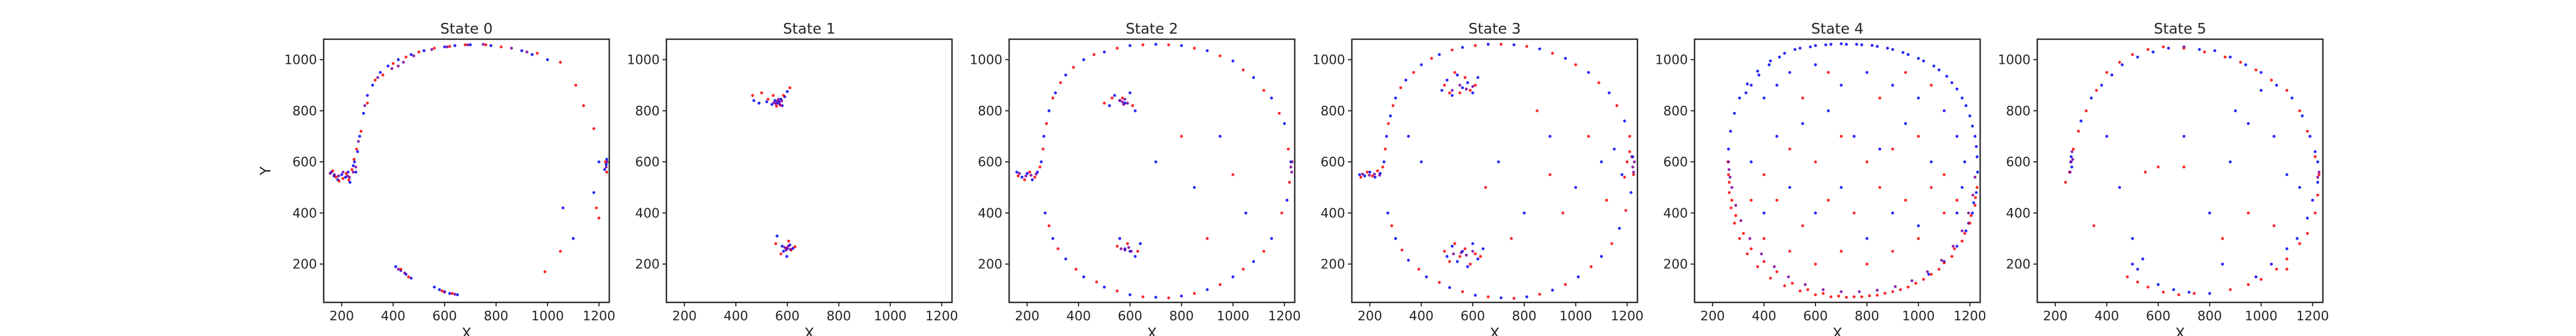  I want to click on x-tick-label: 400, so click(393, 317).